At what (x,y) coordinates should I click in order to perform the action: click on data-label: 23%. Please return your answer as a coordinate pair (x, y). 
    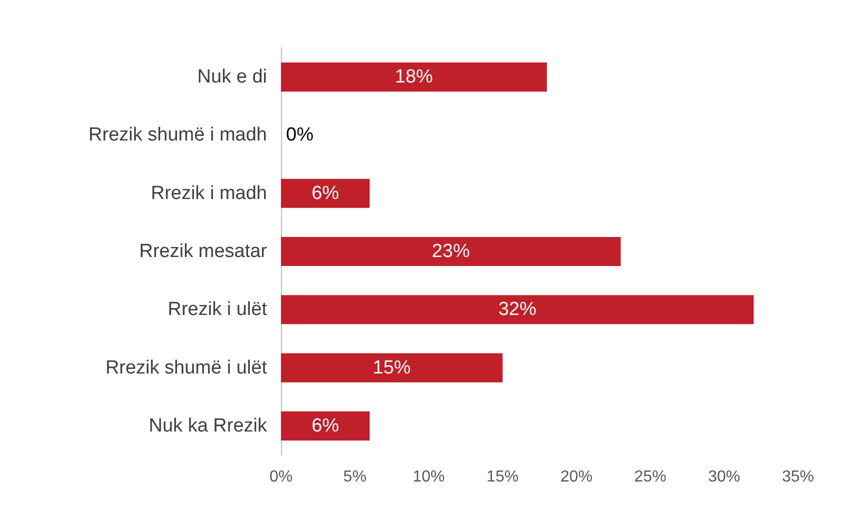
    Looking at the image, I should click on (451, 251).